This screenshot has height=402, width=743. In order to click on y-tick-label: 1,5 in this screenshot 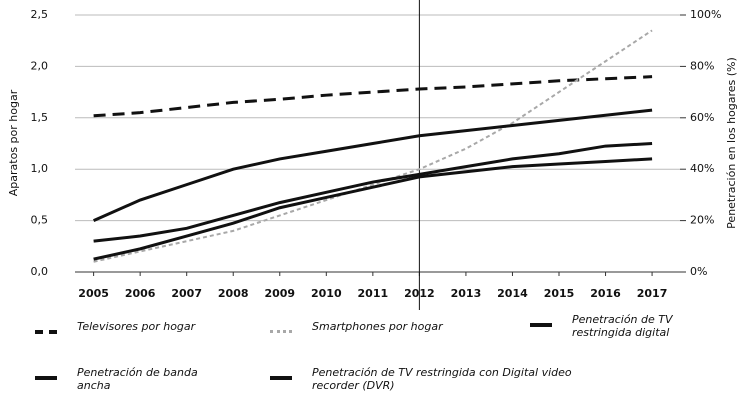, I will do `click(40, 117)`.